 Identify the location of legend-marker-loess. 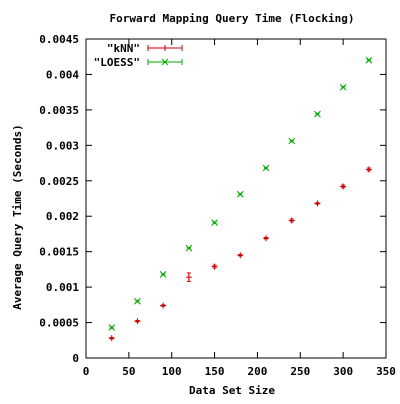
(165, 62).